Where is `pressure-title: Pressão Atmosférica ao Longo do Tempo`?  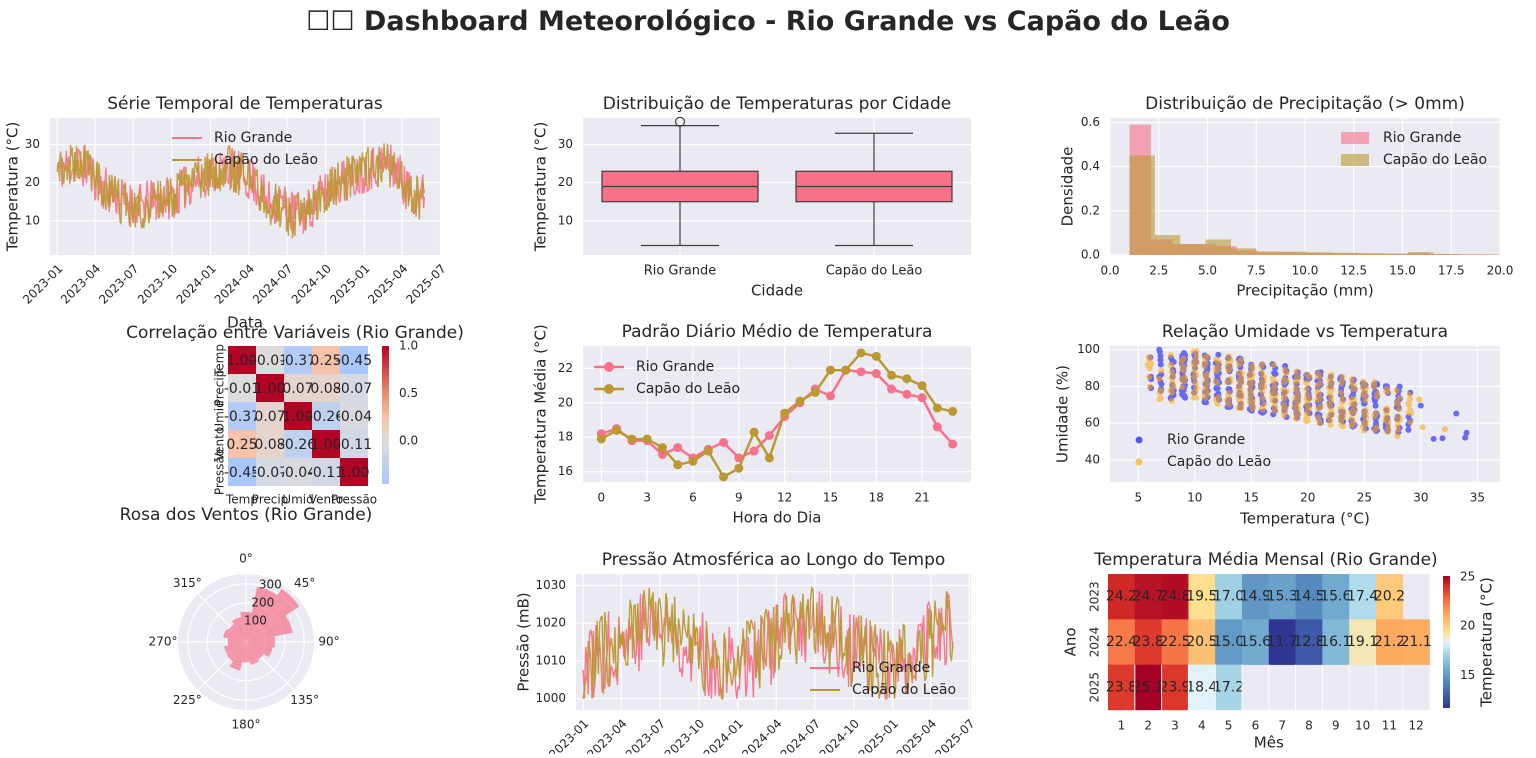 pressure-title: Pressão Atmosférica ao Longo do Tempo is located at coordinates (774, 560).